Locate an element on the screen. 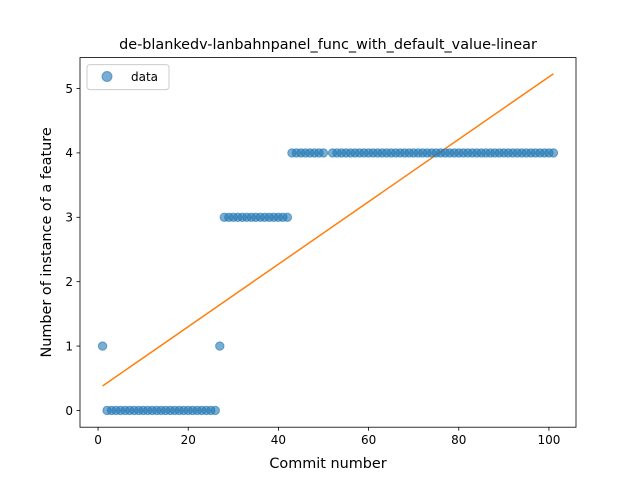 The width and height of the screenshot is (640, 480). legend-marker-data is located at coordinates (107, 76).